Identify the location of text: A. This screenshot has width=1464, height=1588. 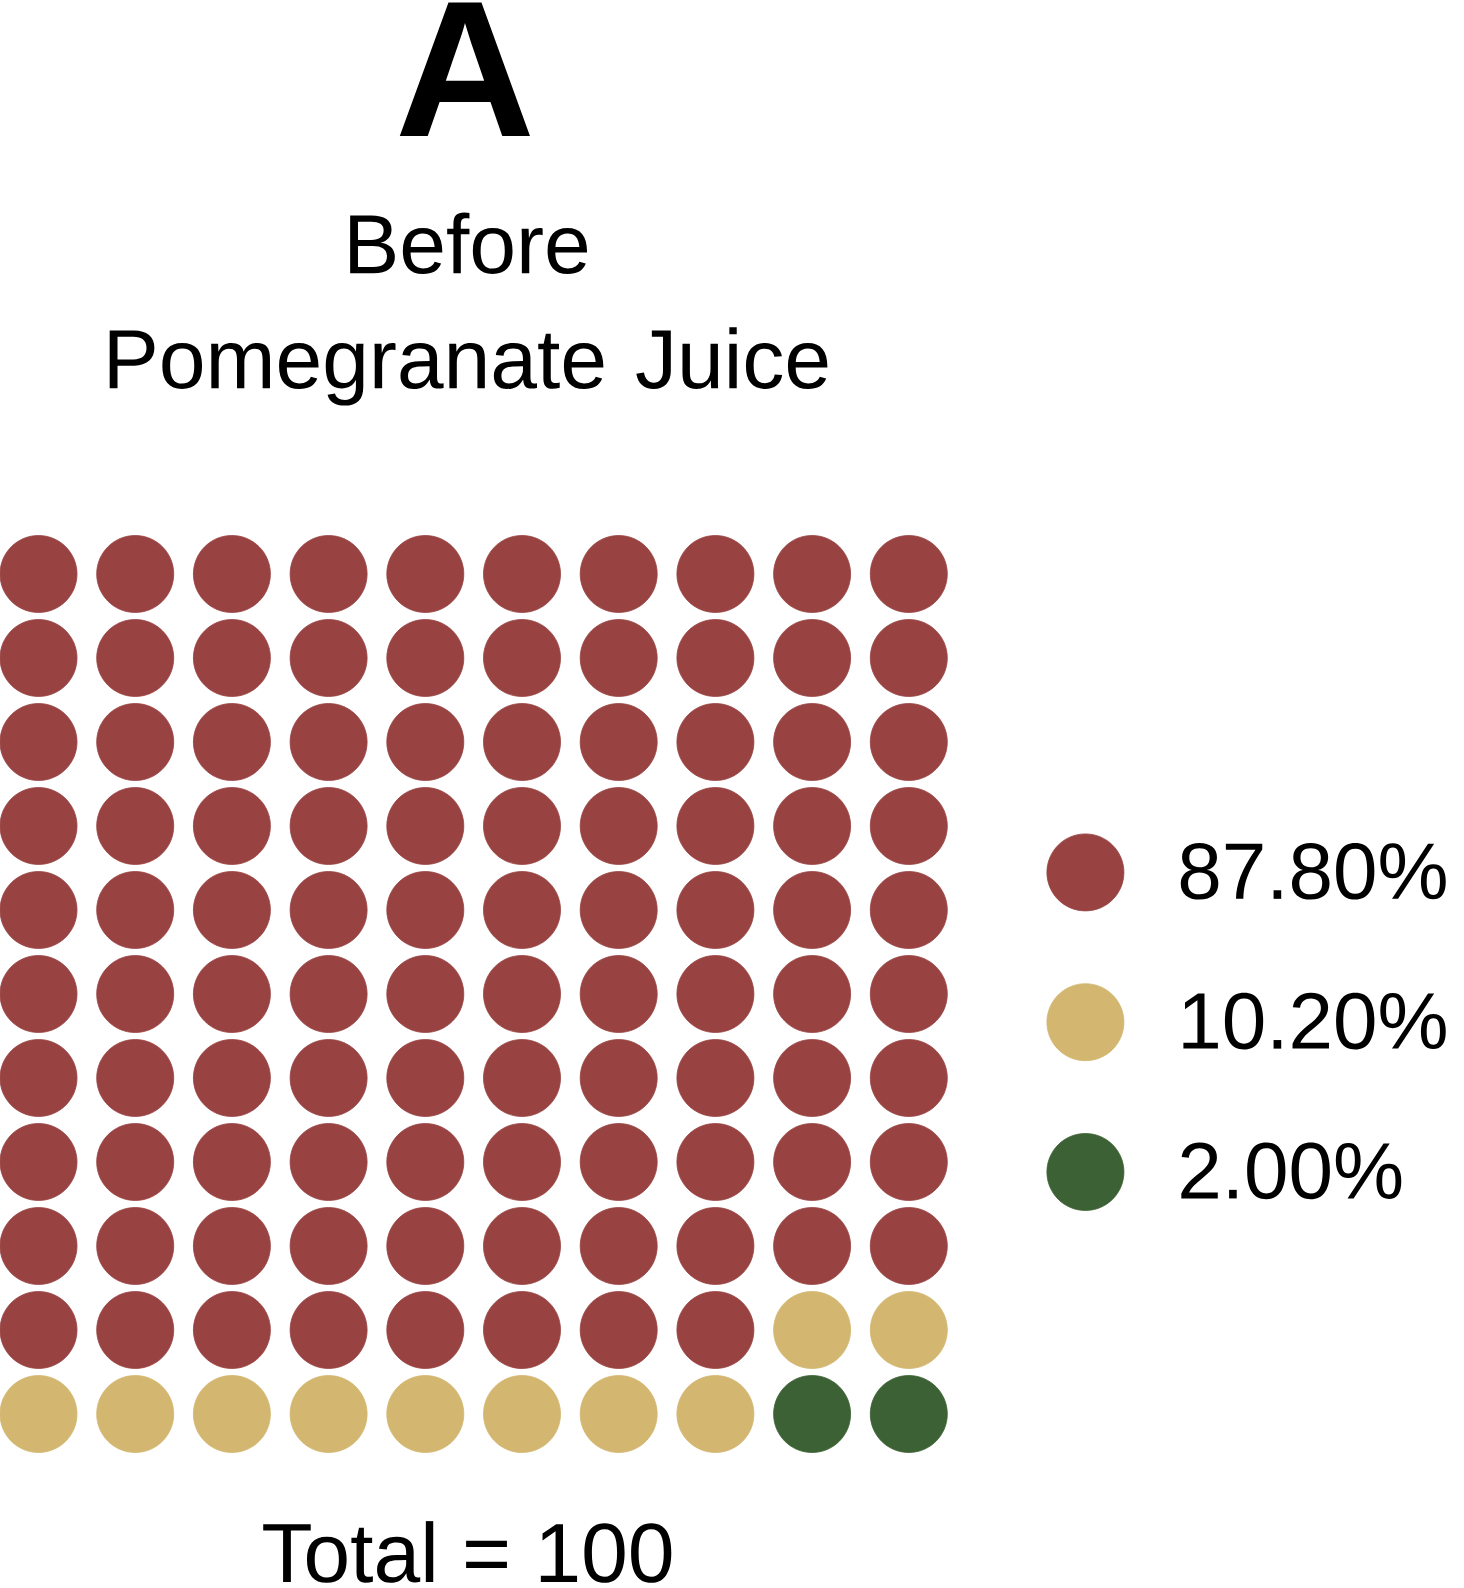
(464, 69).